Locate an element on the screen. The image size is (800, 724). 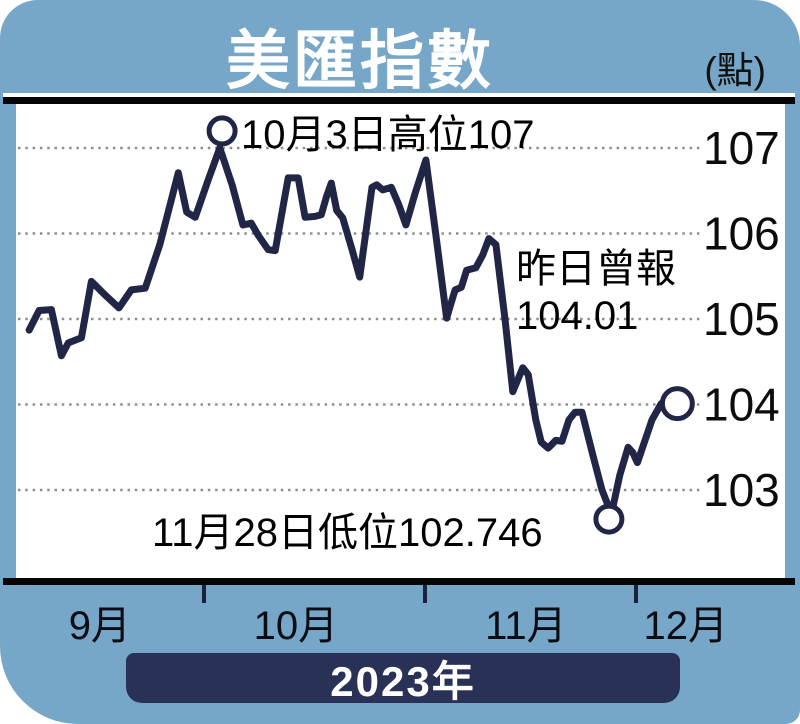
x-axis: 9月 10月 11月 12月 is located at coordinates (400, 617).